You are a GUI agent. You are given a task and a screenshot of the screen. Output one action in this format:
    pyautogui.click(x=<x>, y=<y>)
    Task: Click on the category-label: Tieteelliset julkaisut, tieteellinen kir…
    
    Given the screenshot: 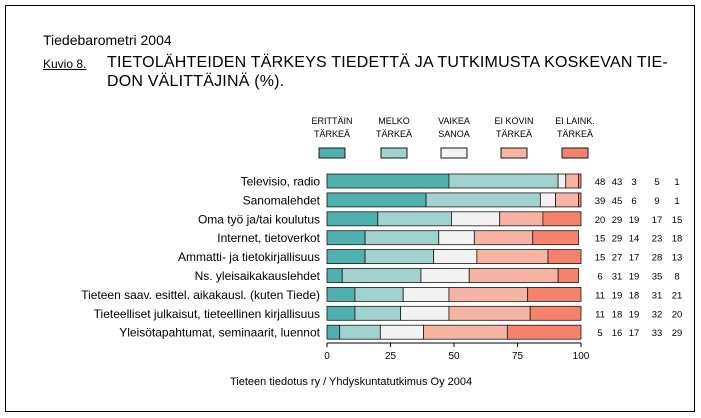 What is the action you would take?
    pyautogui.click(x=207, y=314)
    